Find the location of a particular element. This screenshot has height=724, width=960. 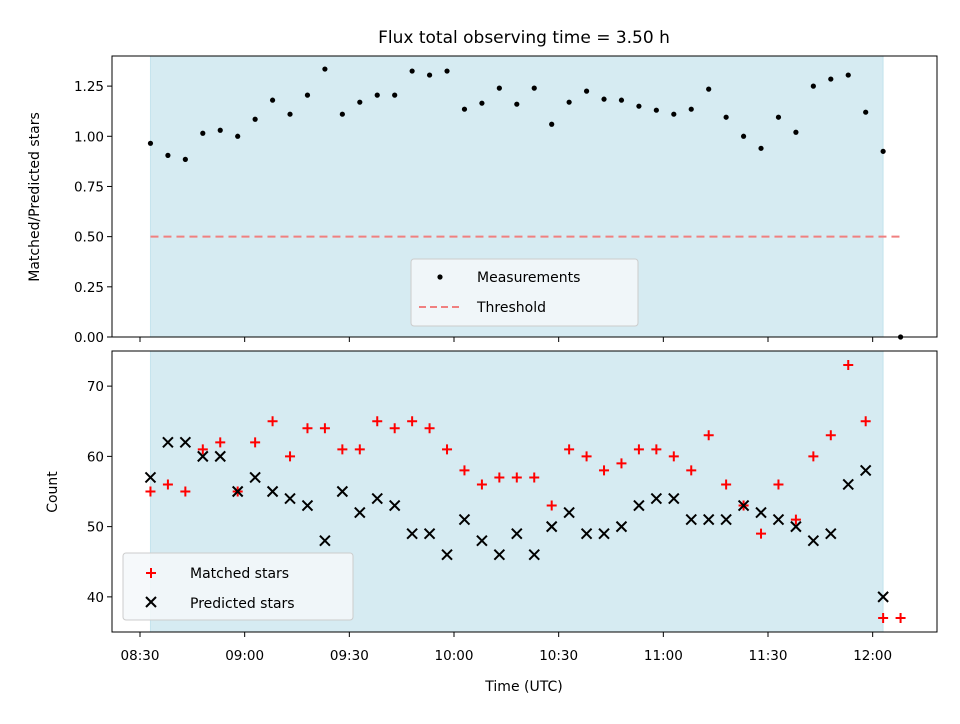

count-legend: Matched stars Predicted stars is located at coordinates (238, 586).